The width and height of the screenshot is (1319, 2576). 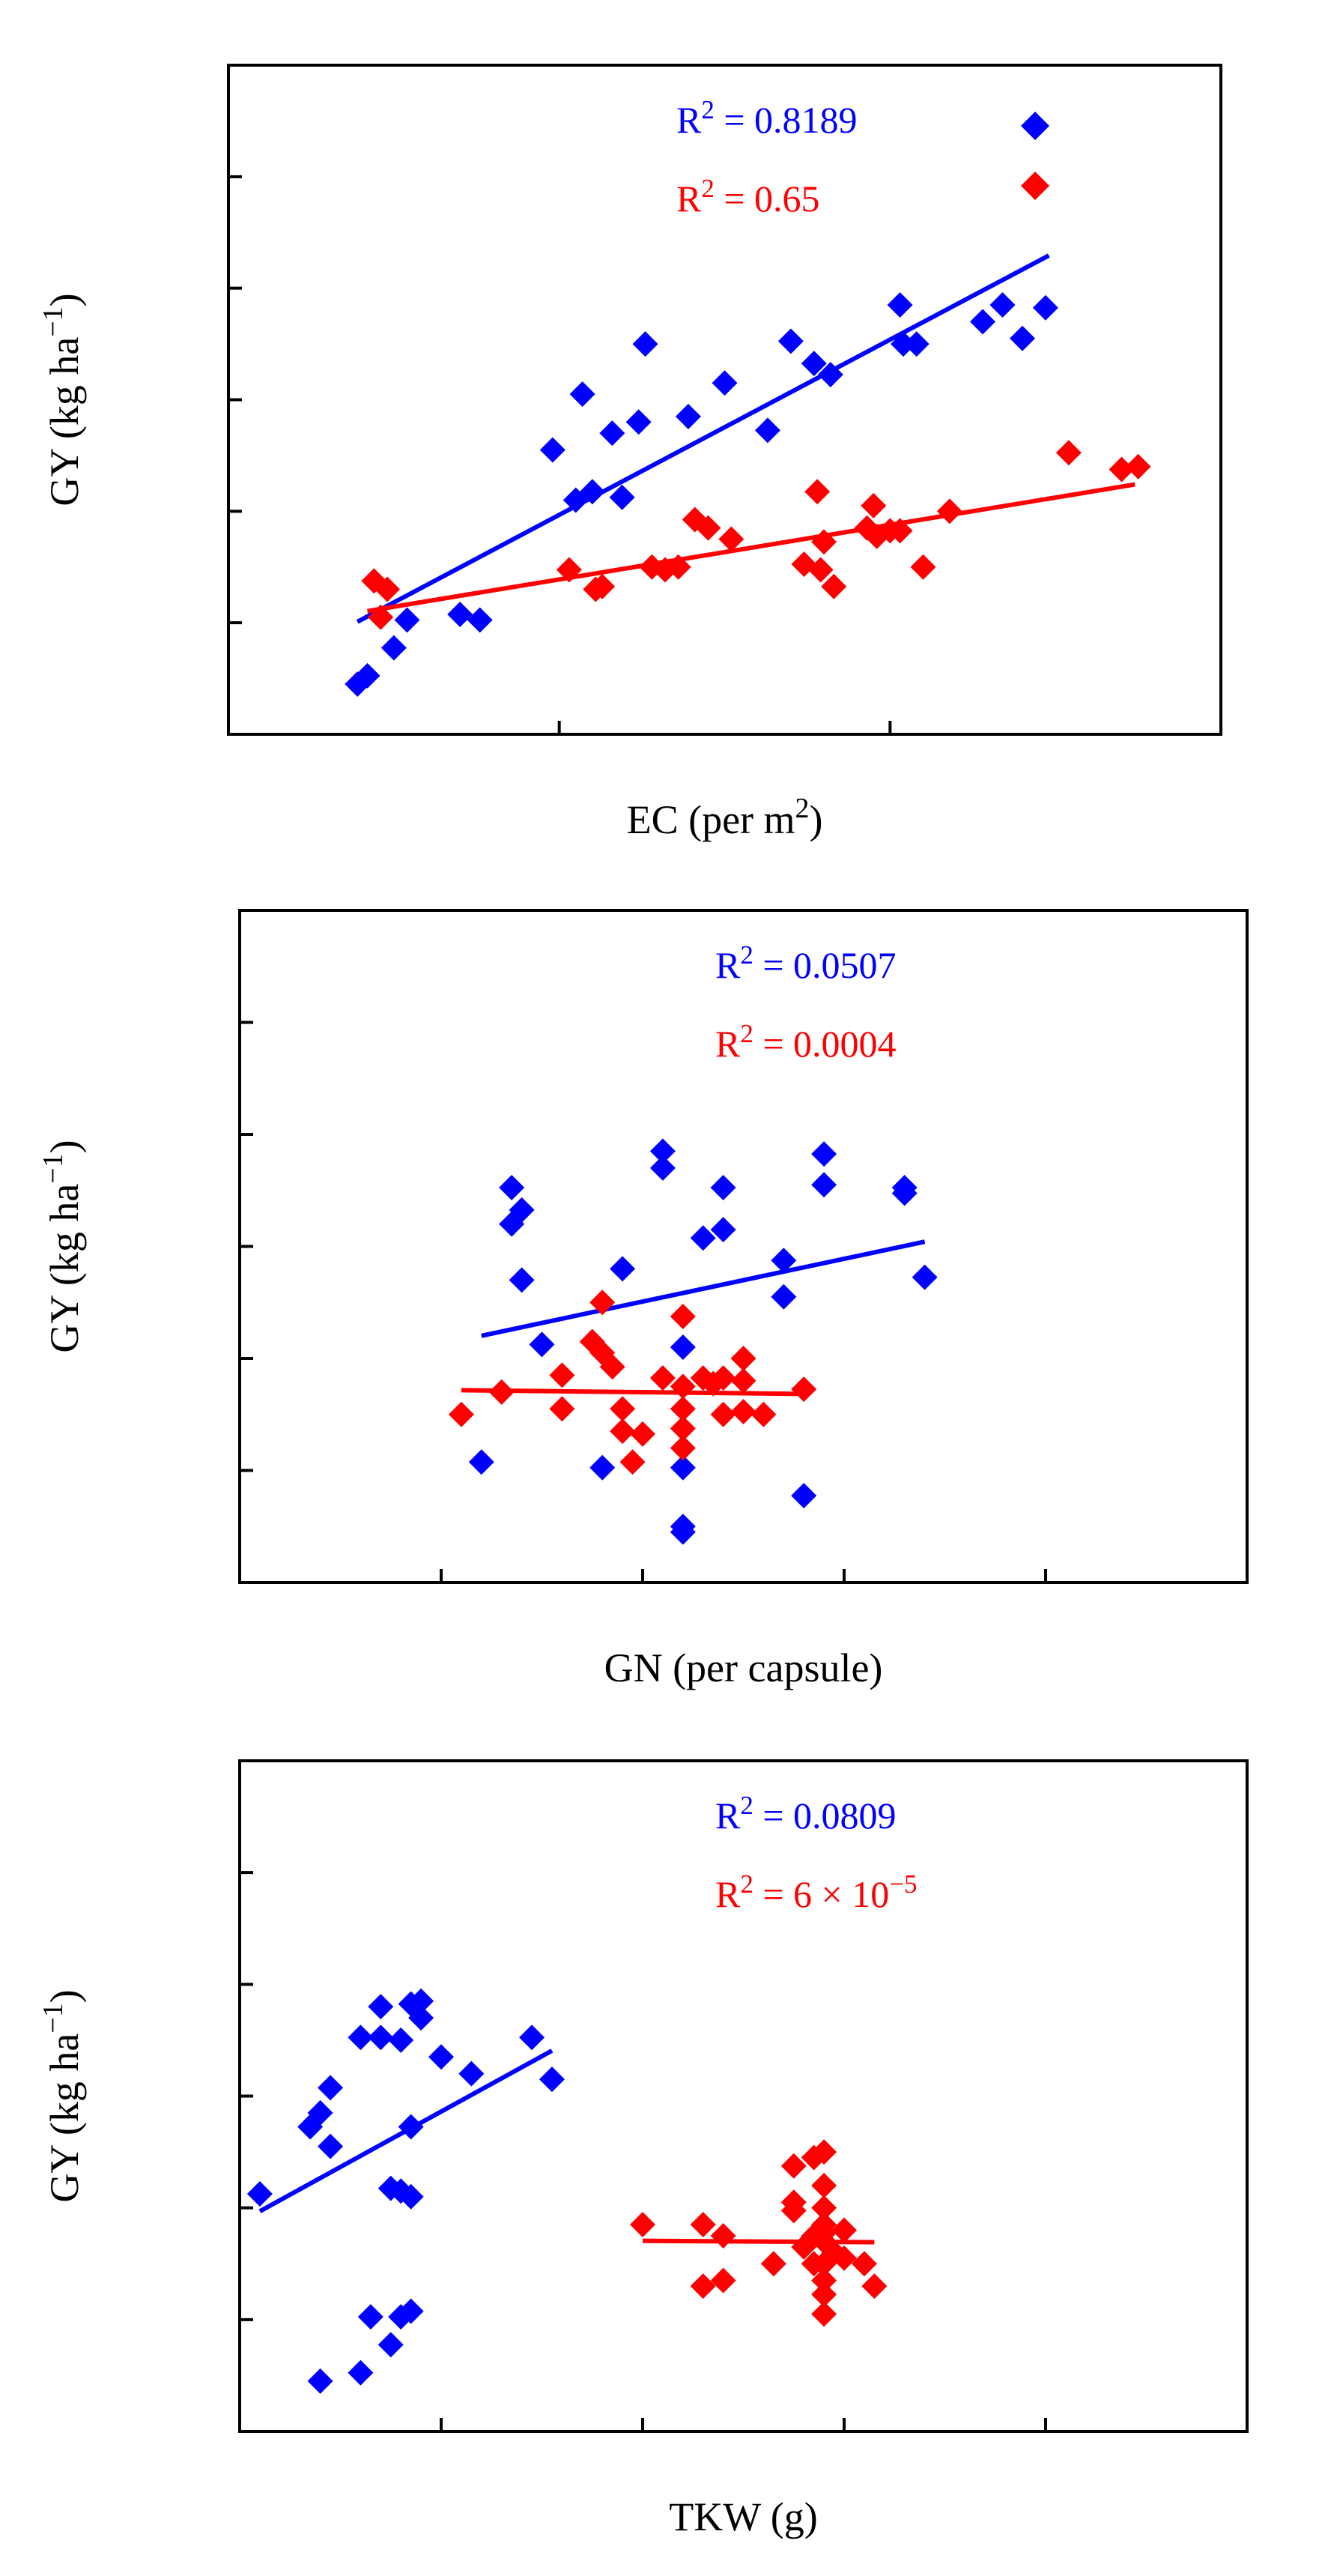 What do you see at coordinates (743, 2516) in the screenshot?
I see `x-axis-label: TKW (g)` at bounding box center [743, 2516].